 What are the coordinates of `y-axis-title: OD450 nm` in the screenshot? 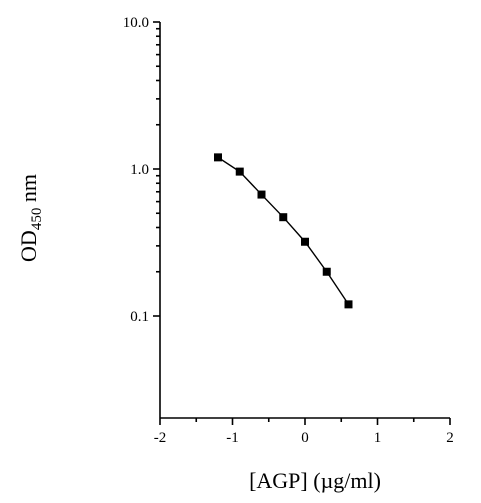 It's located at (30, 218).